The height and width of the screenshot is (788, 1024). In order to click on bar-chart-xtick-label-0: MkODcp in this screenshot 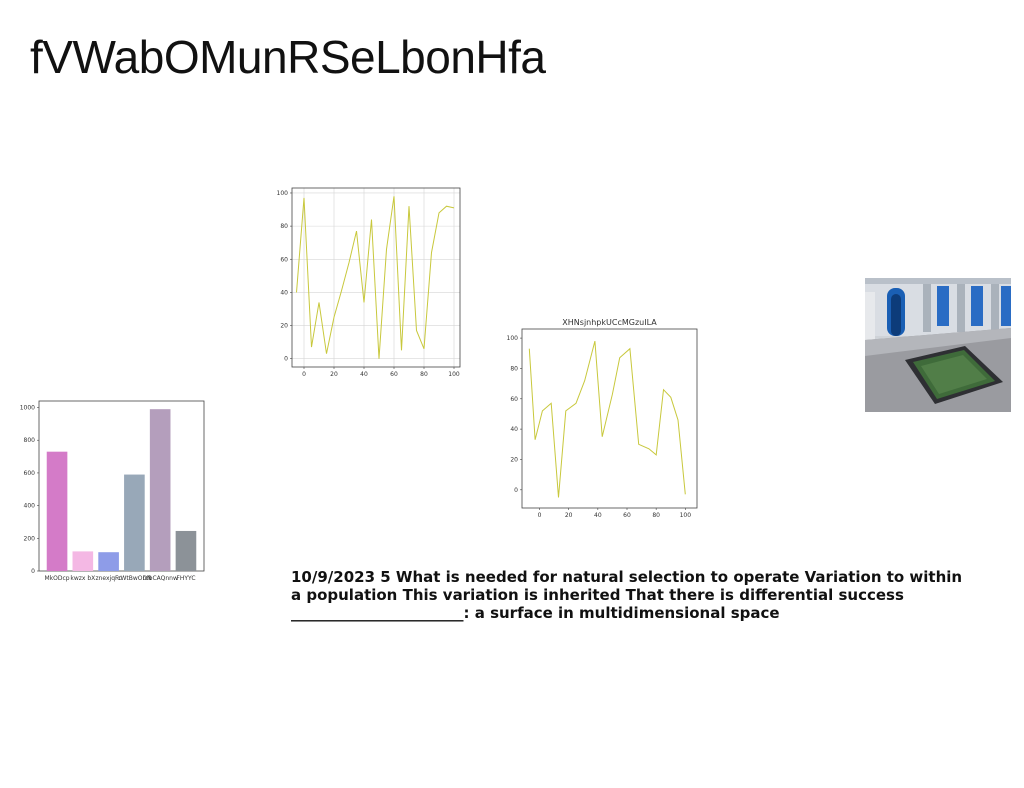, I will do `click(56, 578)`.